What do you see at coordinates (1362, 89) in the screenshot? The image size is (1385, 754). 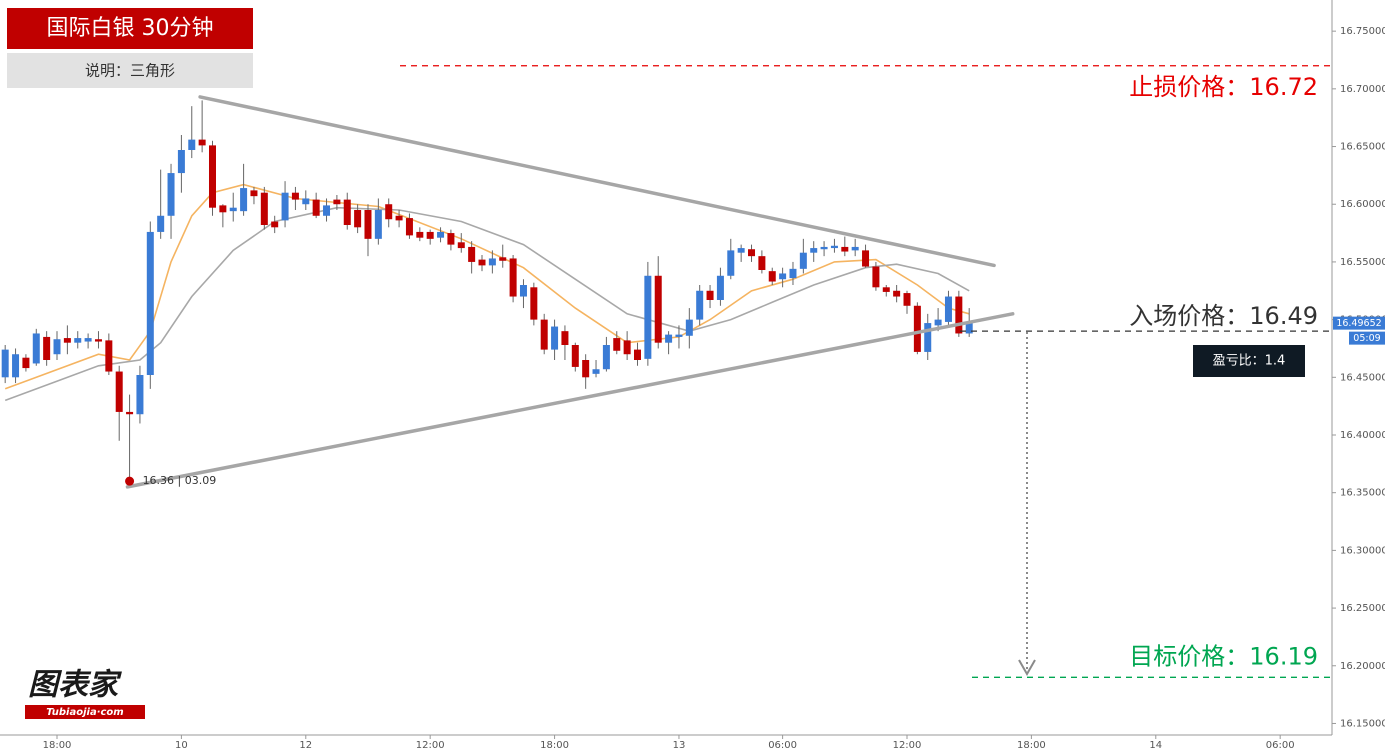 I see `y-tick-label: 16.70000` at bounding box center [1362, 89].